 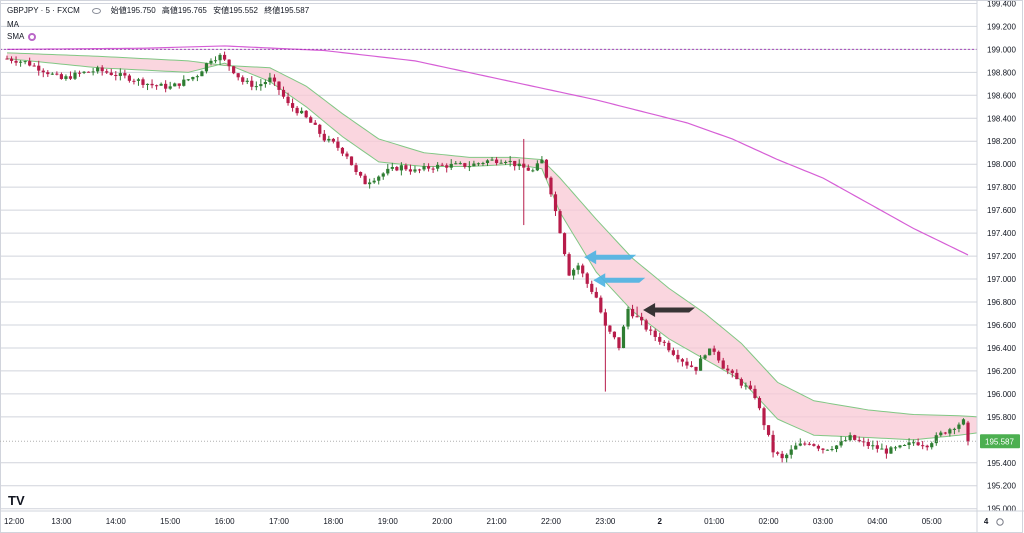 I want to click on time-tick-label: 2, so click(x=660, y=521).